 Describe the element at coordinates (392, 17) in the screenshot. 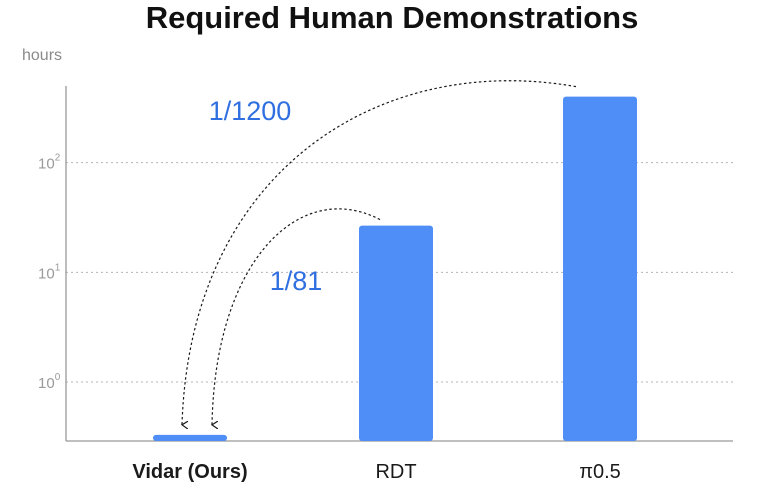

I see `chart-title: Required Human Demonstrations` at that location.